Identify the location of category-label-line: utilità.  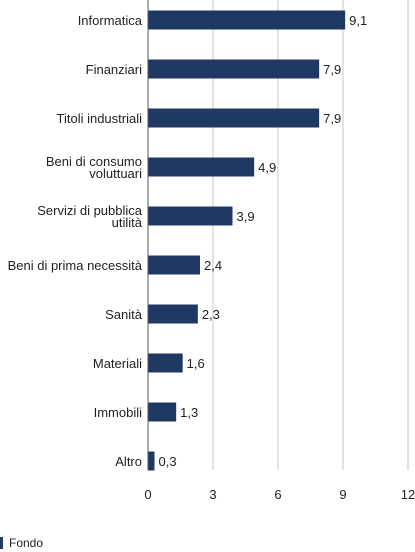
(127, 222).